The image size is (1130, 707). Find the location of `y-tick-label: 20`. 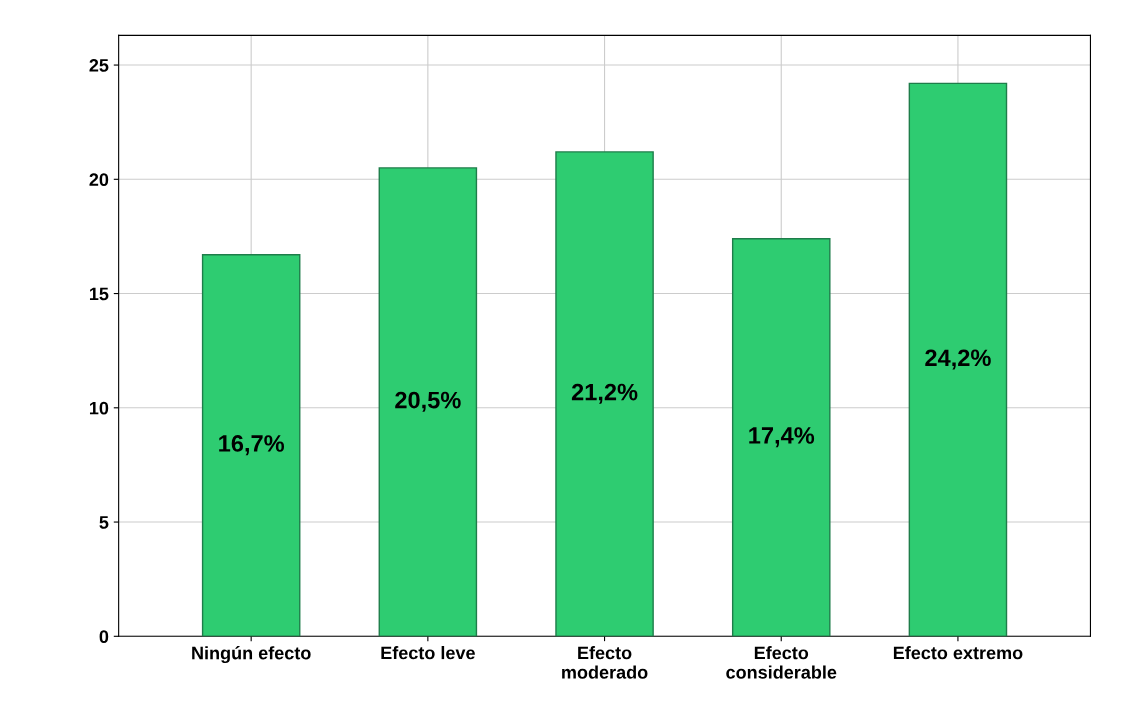

y-tick-label: 20 is located at coordinates (99, 180).